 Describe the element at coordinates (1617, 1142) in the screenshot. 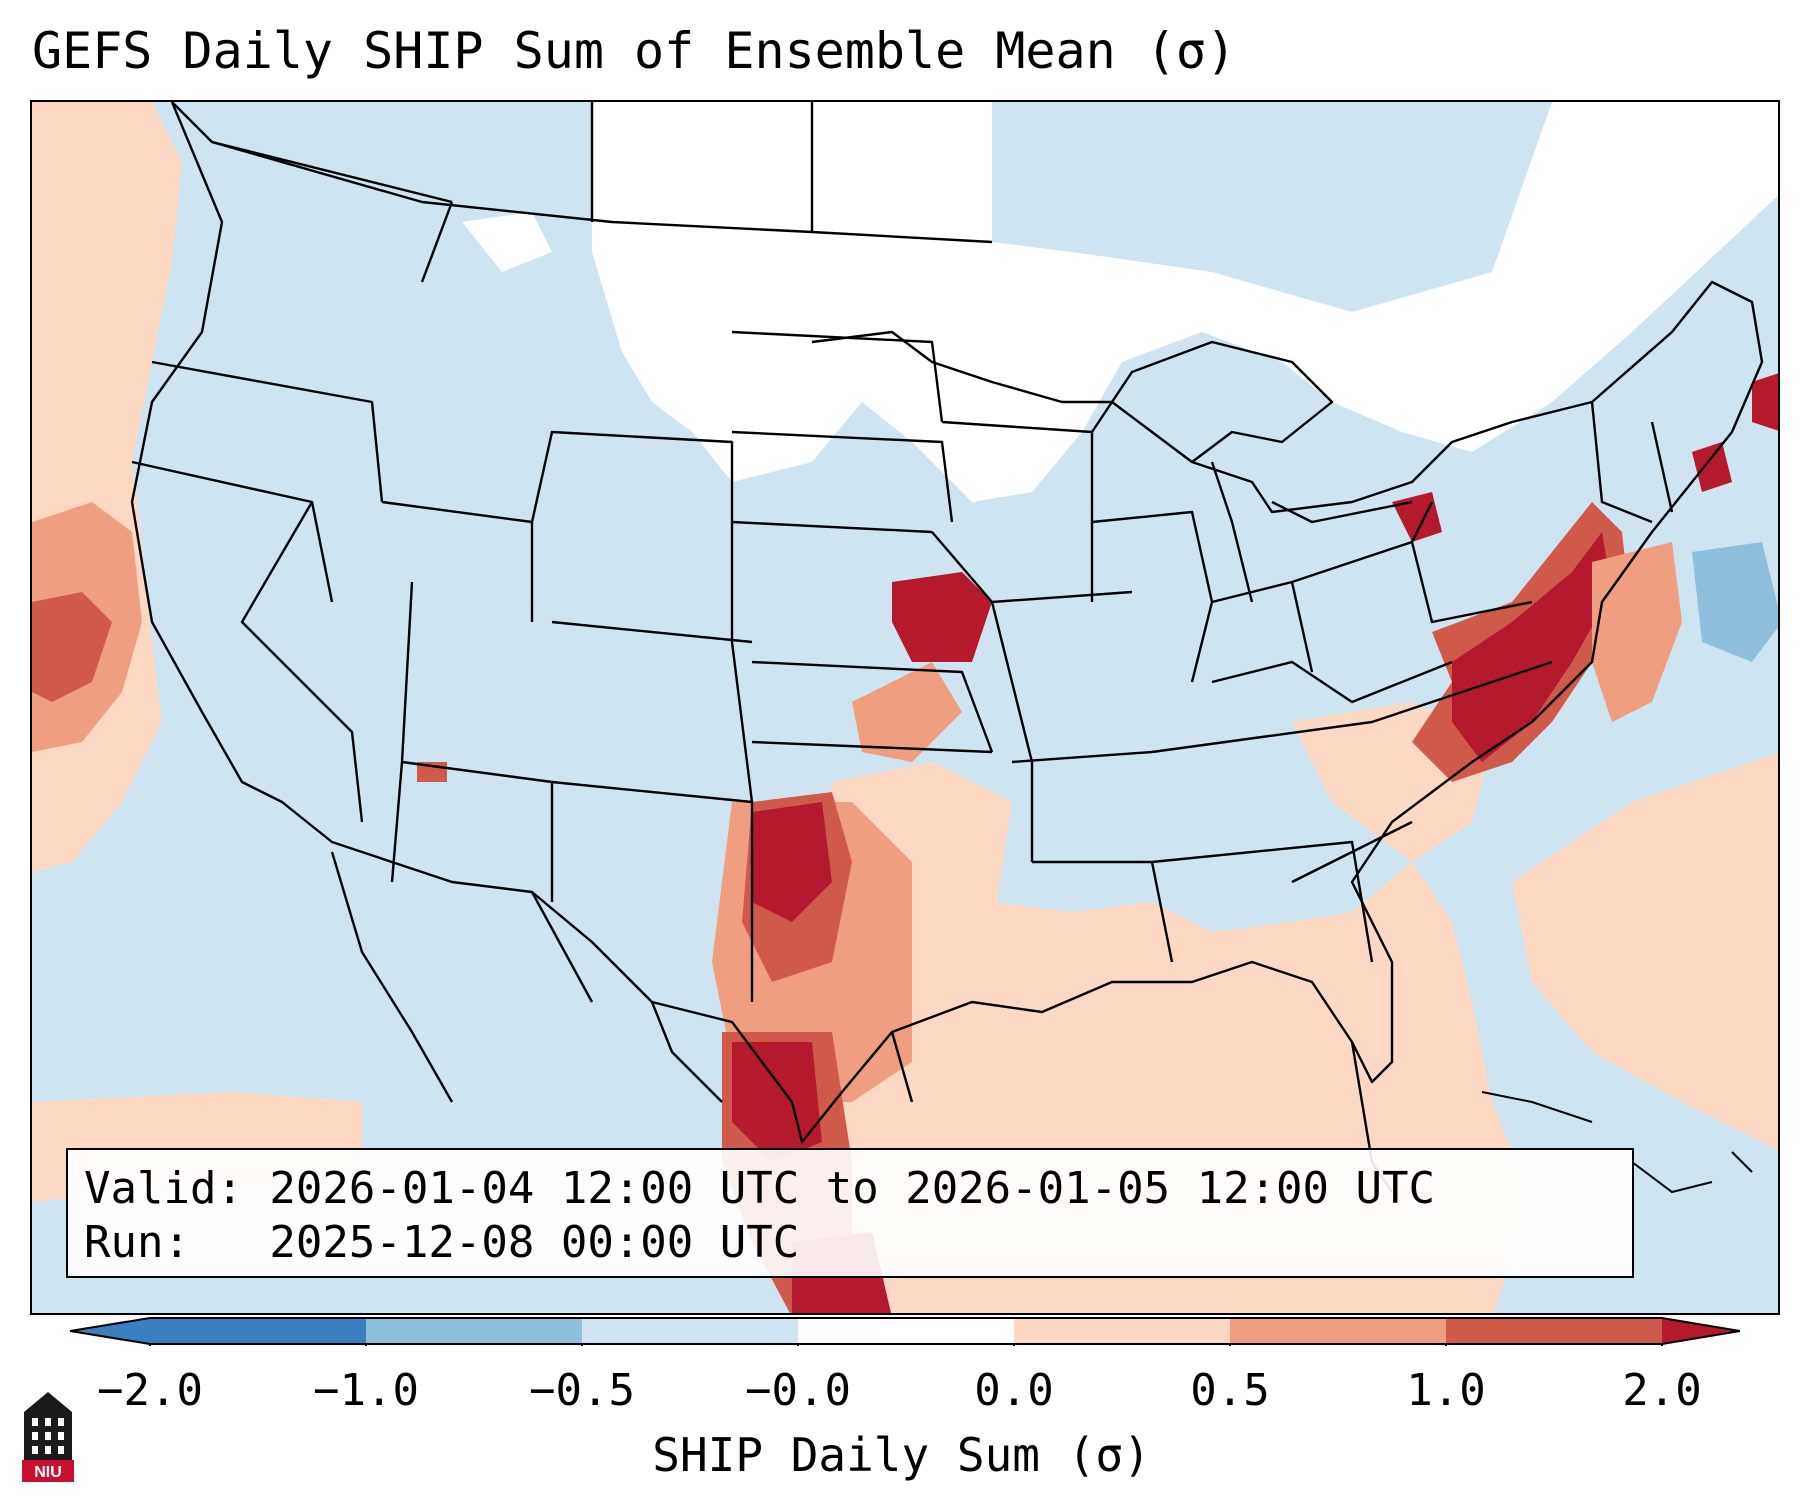

I see `caribbean-islands` at that location.